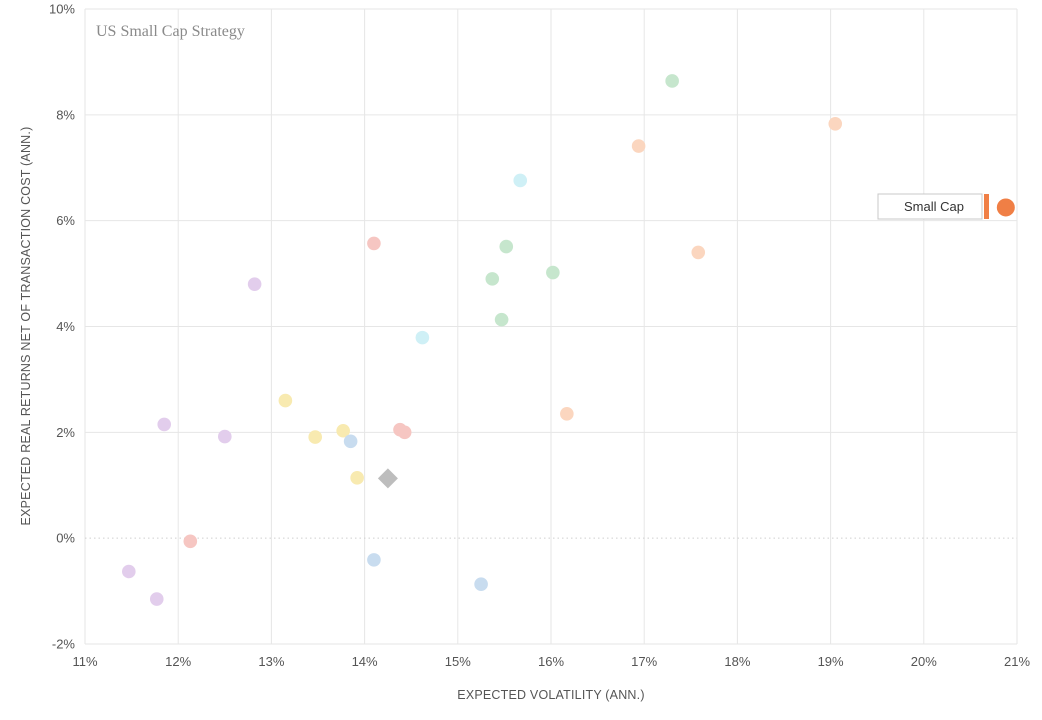  I want to click on x-tick-label: 17%, so click(644, 661).